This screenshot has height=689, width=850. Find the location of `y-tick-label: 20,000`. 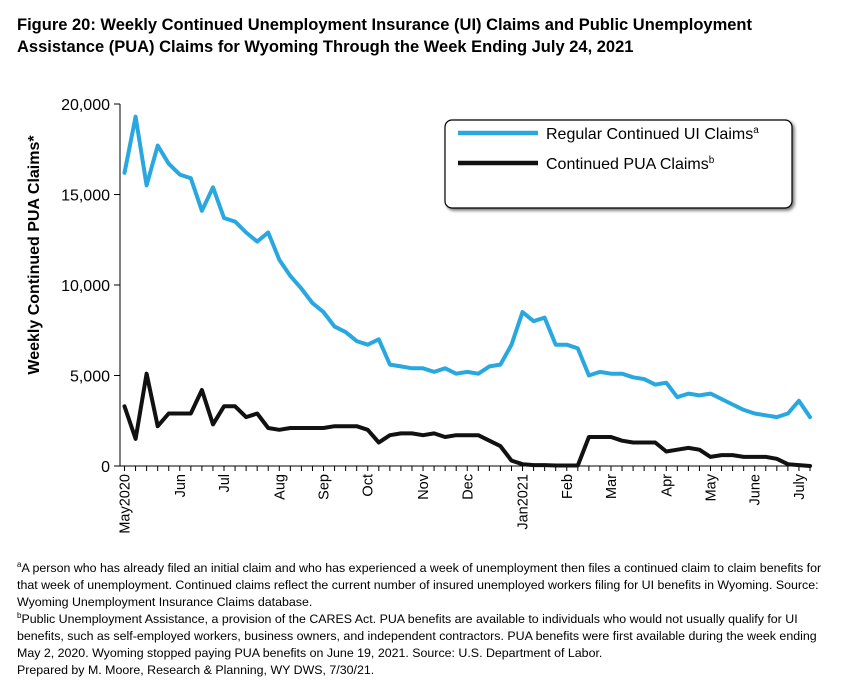

y-tick-label: 20,000 is located at coordinates (85, 105).